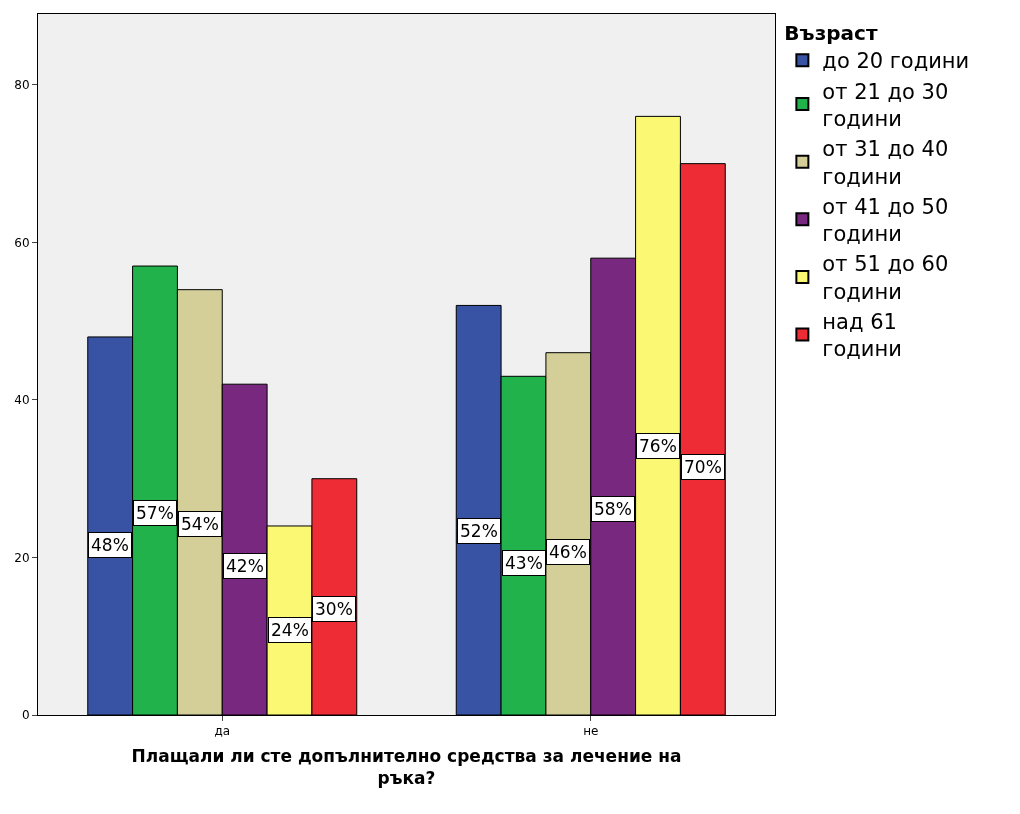 The image size is (1020, 814). What do you see at coordinates (200, 524) in the screenshot?
I see `data-label: 54%` at bounding box center [200, 524].